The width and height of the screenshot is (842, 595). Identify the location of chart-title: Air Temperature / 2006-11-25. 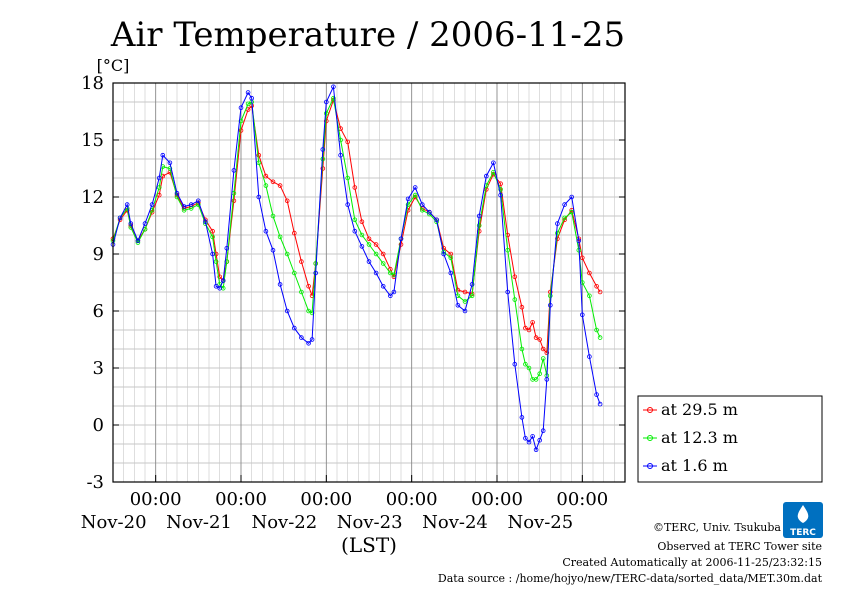
(367, 35).